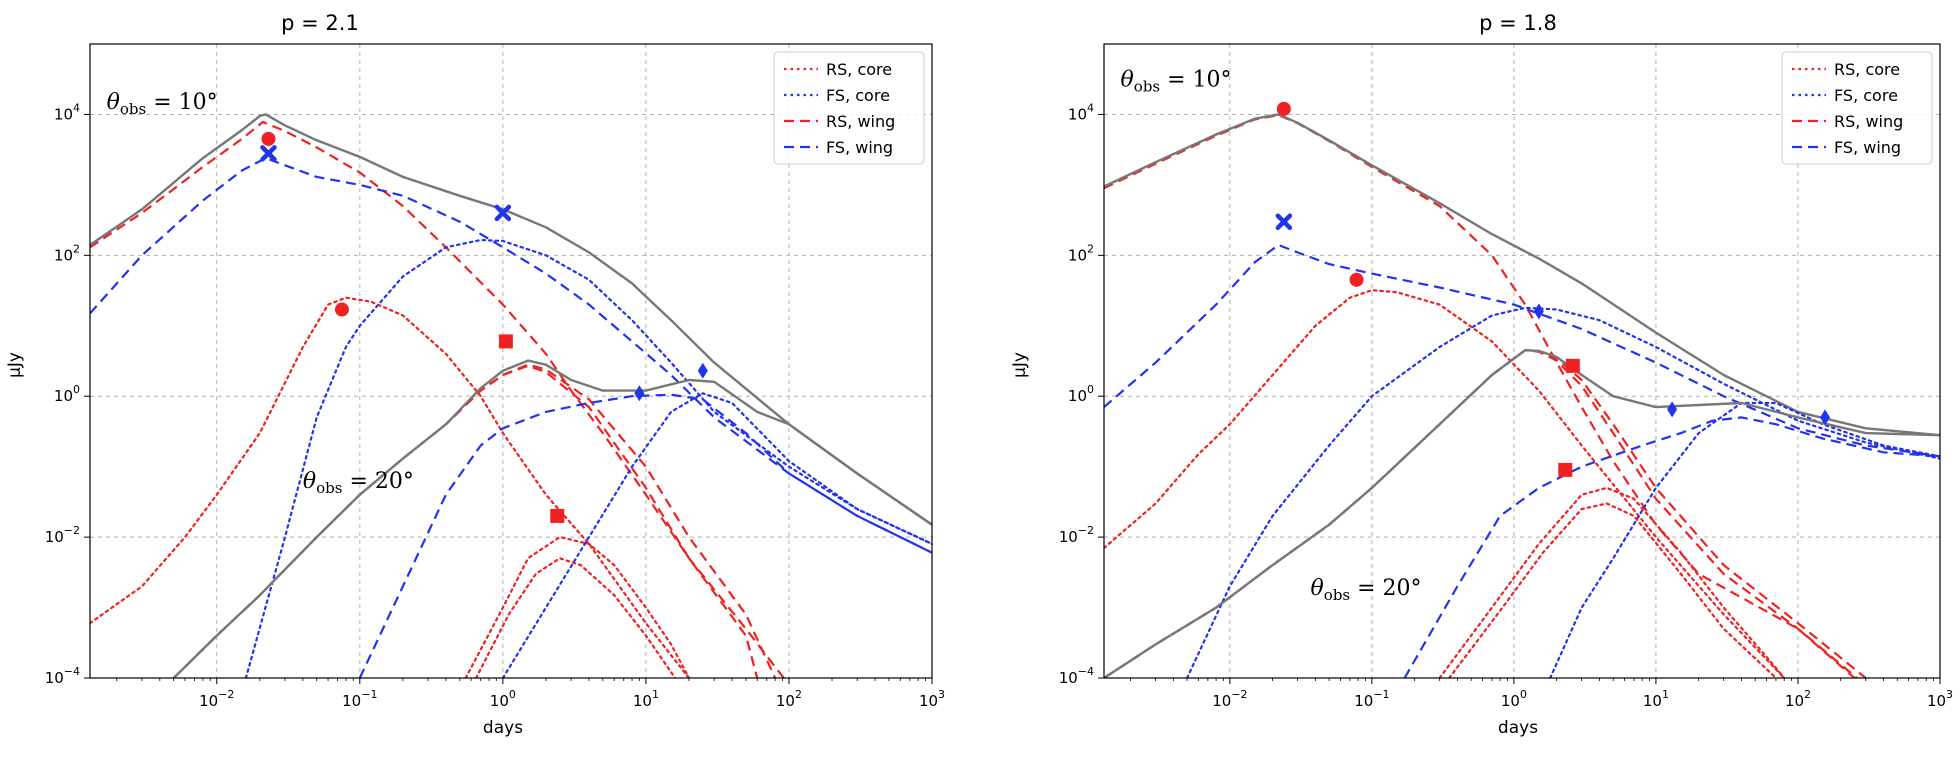 The image size is (1960, 759). Describe the element at coordinates (1518, 23) in the screenshot. I see `chart-title: p = 1.8` at that location.